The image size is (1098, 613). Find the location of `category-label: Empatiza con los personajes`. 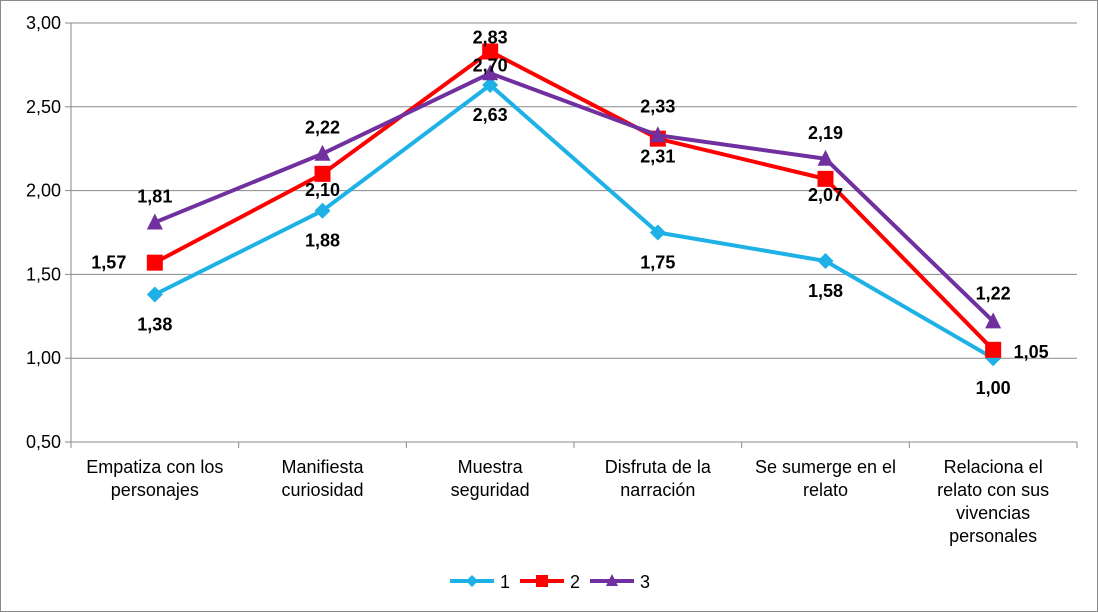

category-label: Empatiza con los personajes is located at coordinates (154, 478).